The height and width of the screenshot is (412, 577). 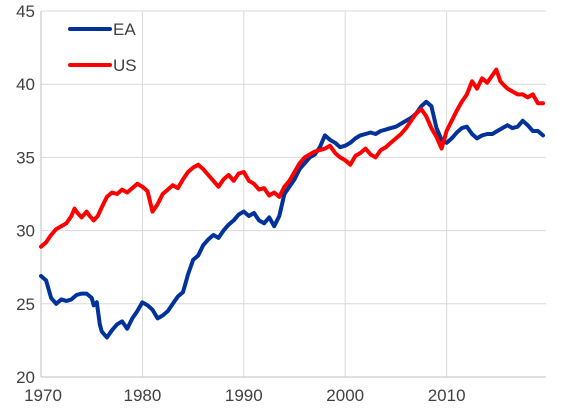 What do you see at coordinates (447, 395) in the screenshot?
I see `x-tick-label: 2010` at bounding box center [447, 395].